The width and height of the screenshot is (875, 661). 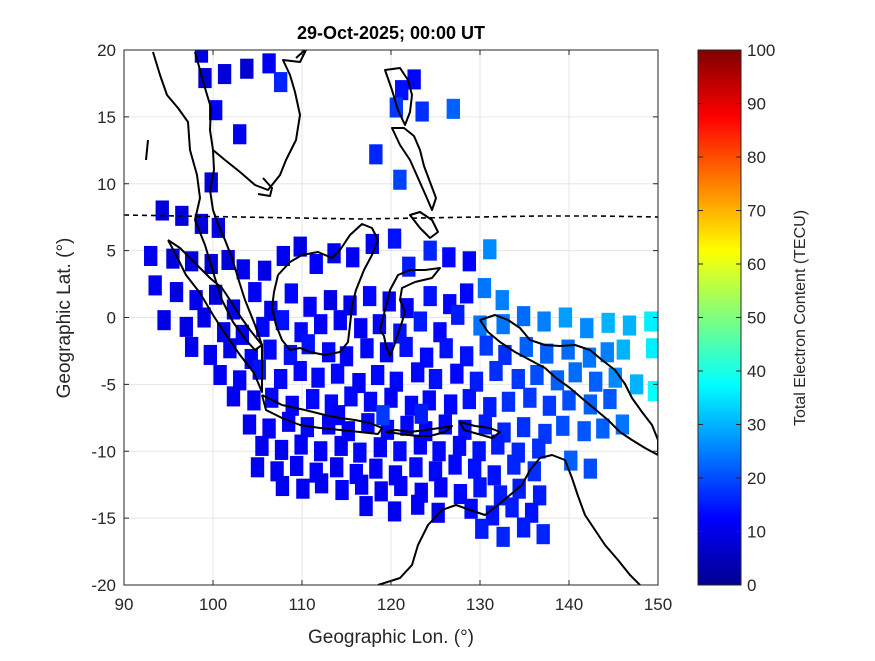 What do you see at coordinates (106, 184) in the screenshot?
I see `y-tick-label: 10` at bounding box center [106, 184].